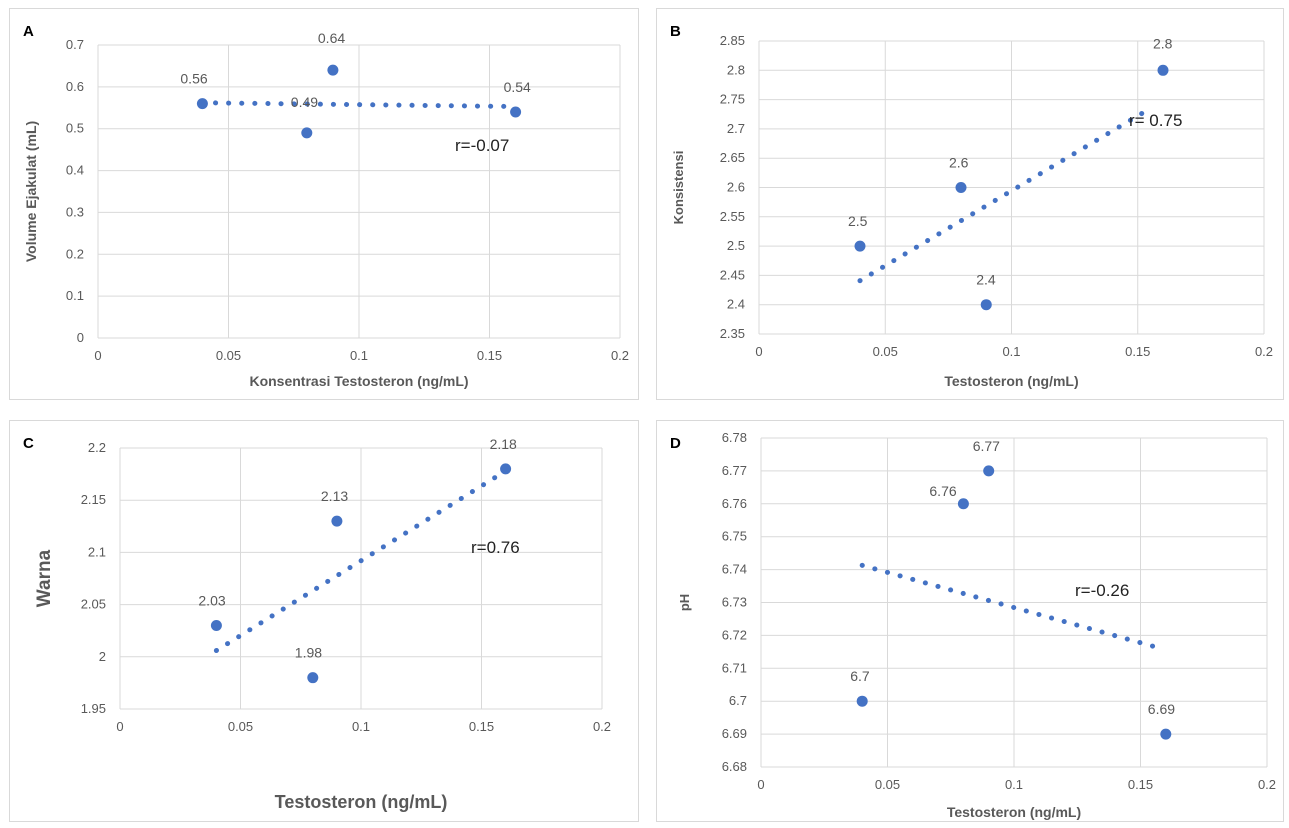  Describe the element at coordinates (93, 499) in the screenshot. I see `y-tick-label: 2.15` at that location.